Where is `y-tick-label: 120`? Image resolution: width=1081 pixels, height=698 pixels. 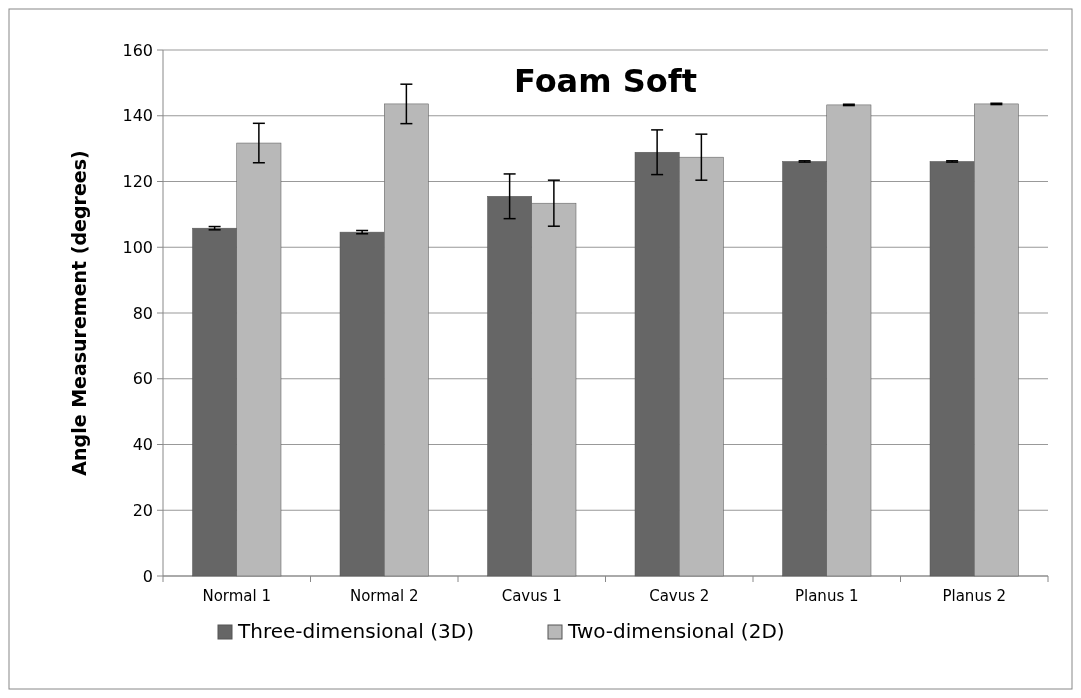
y-tick-label: 120 is located at coordinates (137, 182).